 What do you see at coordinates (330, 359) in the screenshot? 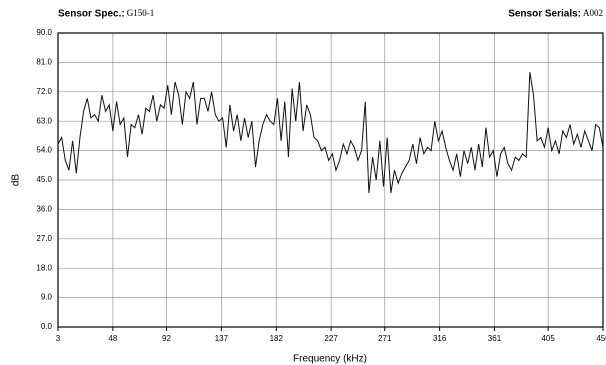
I see `x-axis-label: Frequency (kHz)` at bounding box center [330, 359].